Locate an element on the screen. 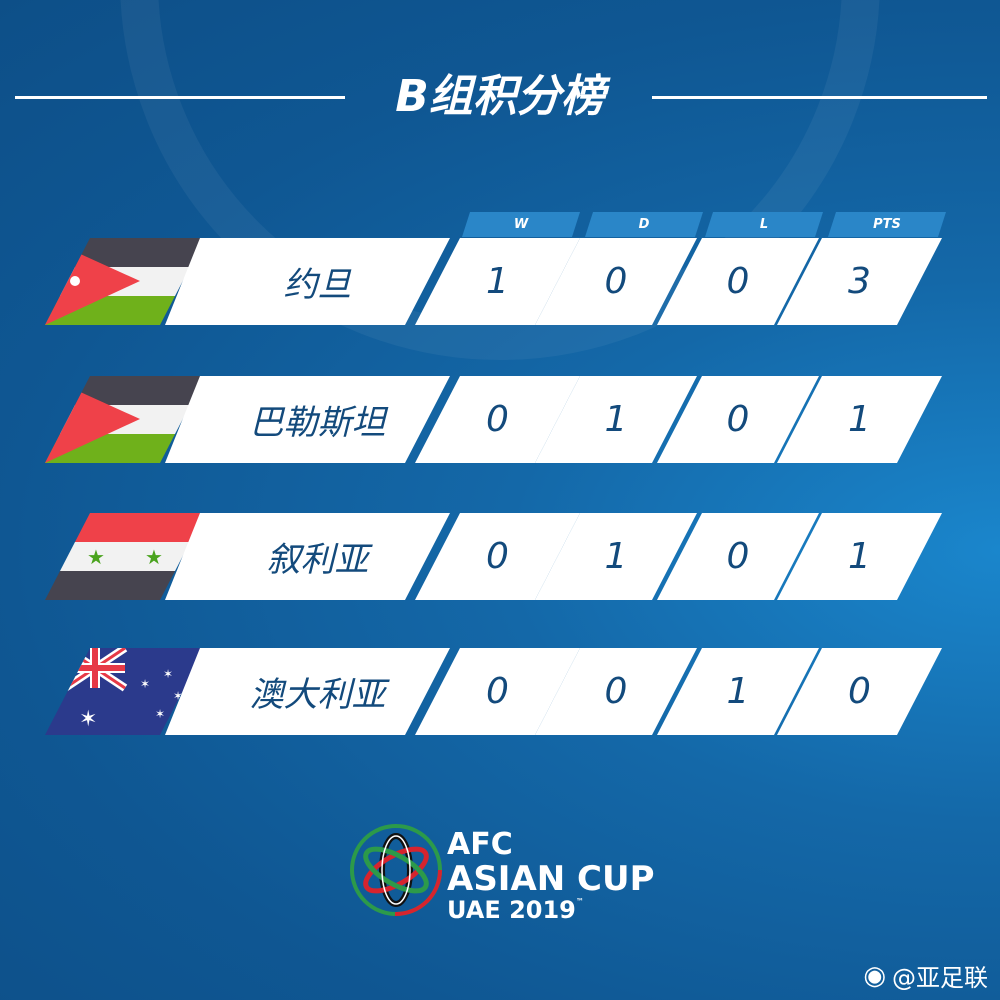 Image resolution: width=1000 pixels, height=1000 pixels. team-name: 澳大利亚 is located at coordinates (307, 691).